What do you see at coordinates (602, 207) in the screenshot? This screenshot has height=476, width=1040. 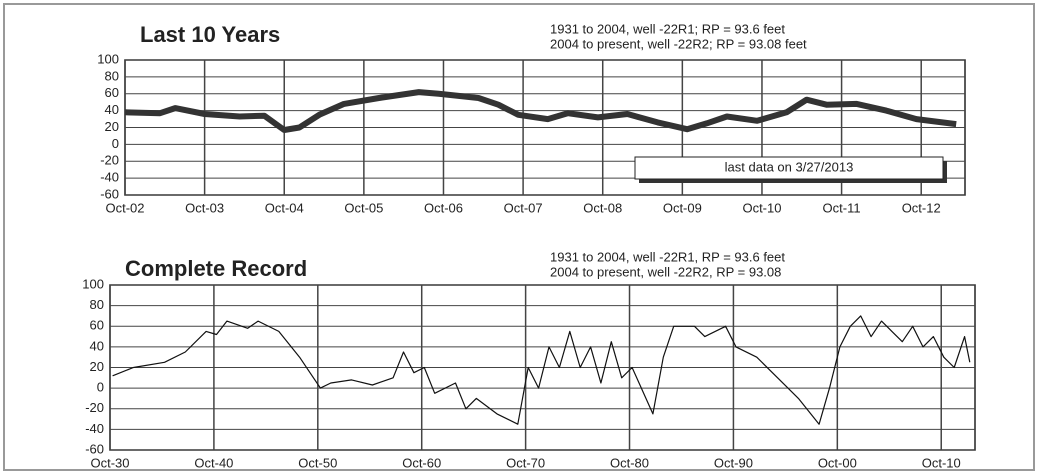 I see `x-tick-label: Oct-08` at bounding box center [602, 207].